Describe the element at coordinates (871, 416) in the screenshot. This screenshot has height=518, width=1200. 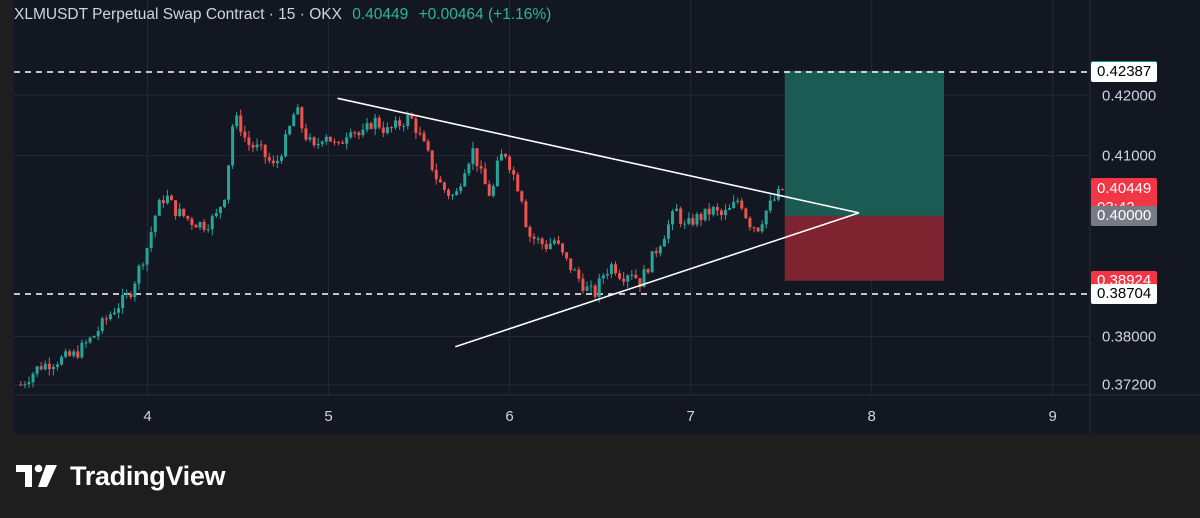
I see `x-tick-label: 8` at that location.